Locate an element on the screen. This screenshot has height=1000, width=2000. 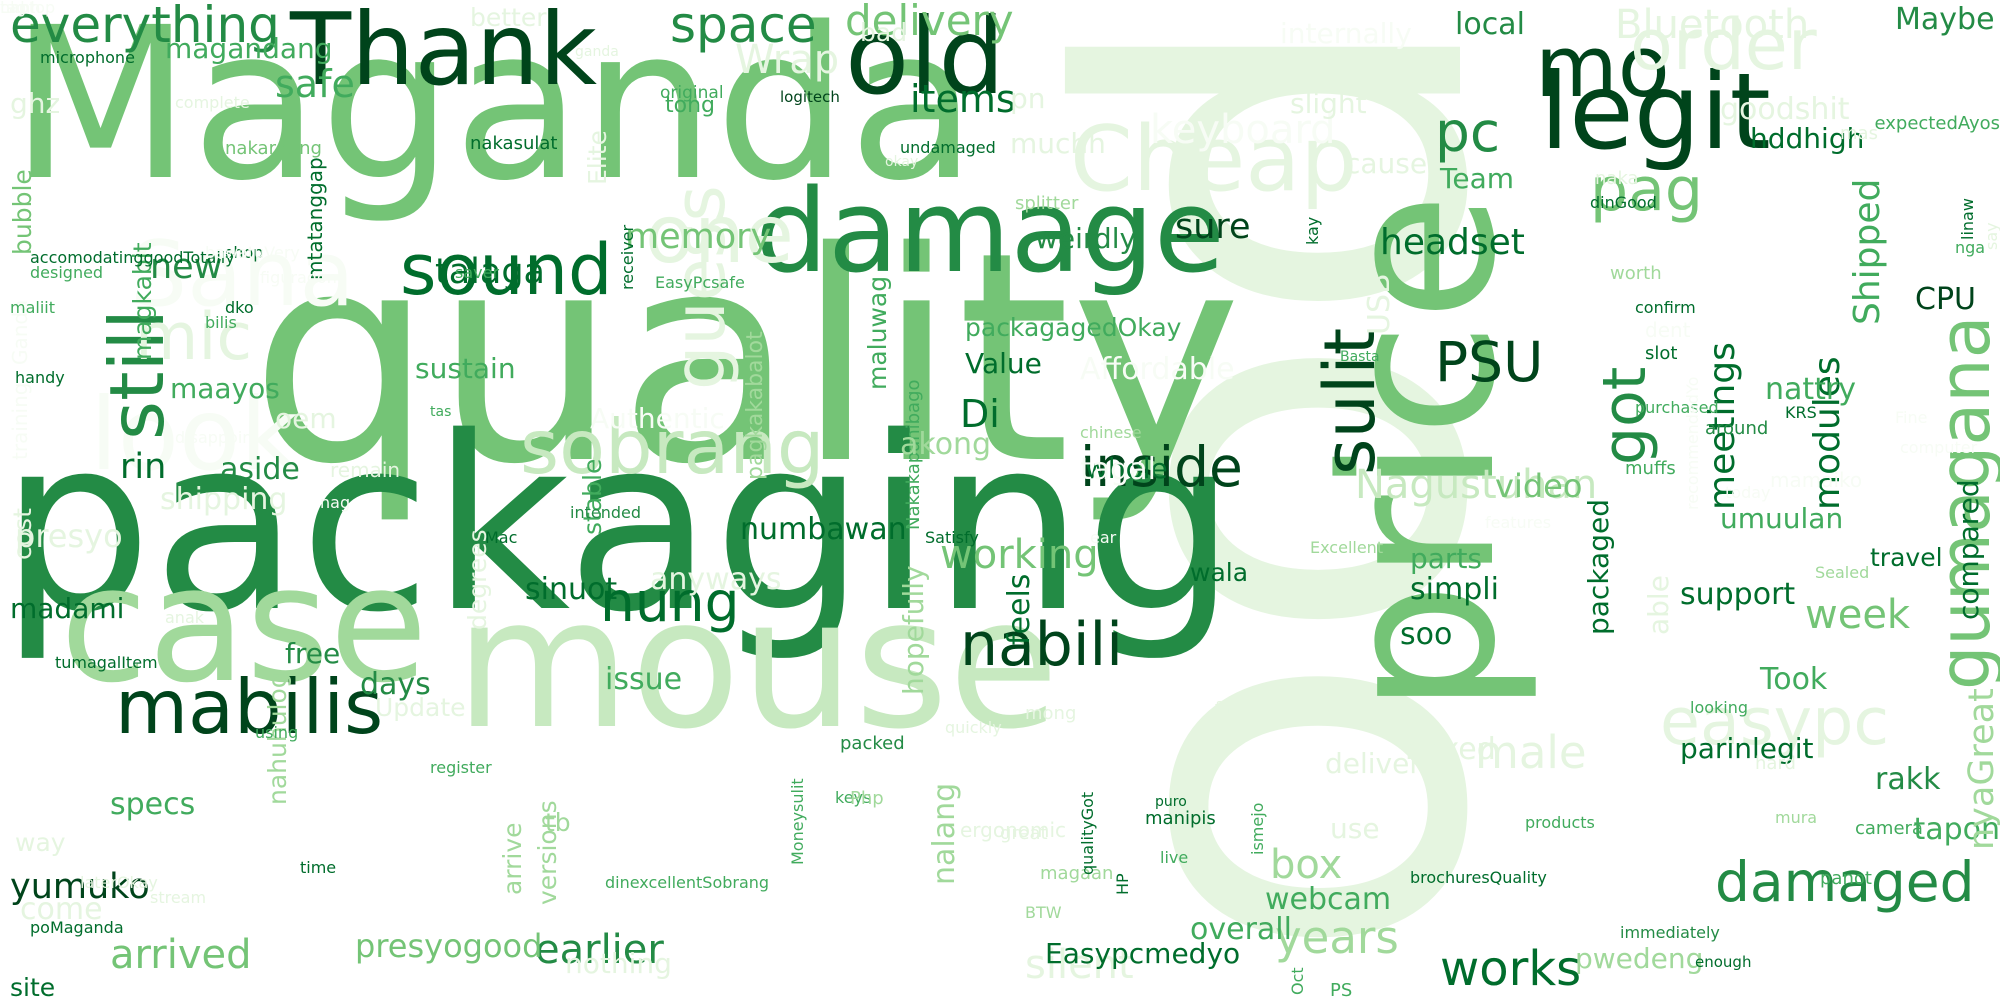
word-bubble: bubble is located at coordinates (22, 212).